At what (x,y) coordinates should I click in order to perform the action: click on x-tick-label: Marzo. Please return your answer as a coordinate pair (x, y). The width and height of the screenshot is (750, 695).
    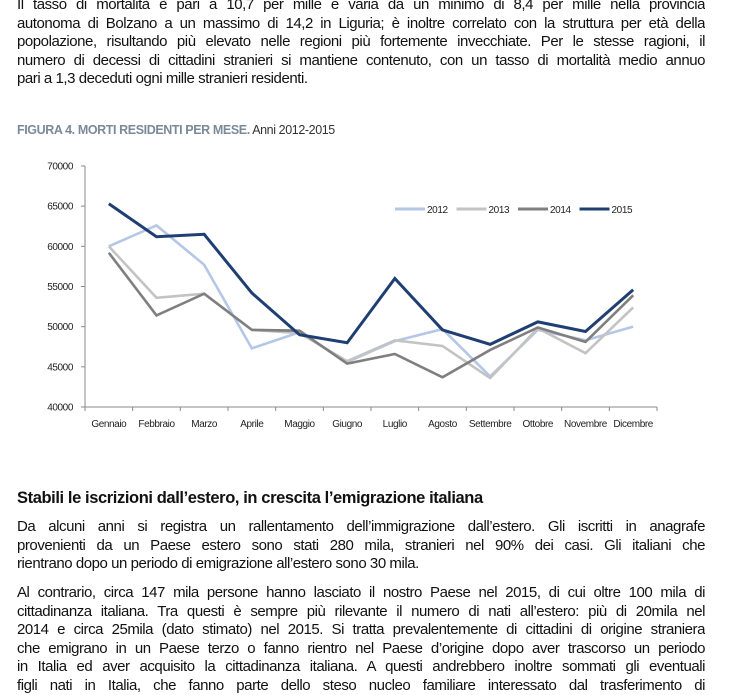
    Looking at the image, I should click on (204, 424).